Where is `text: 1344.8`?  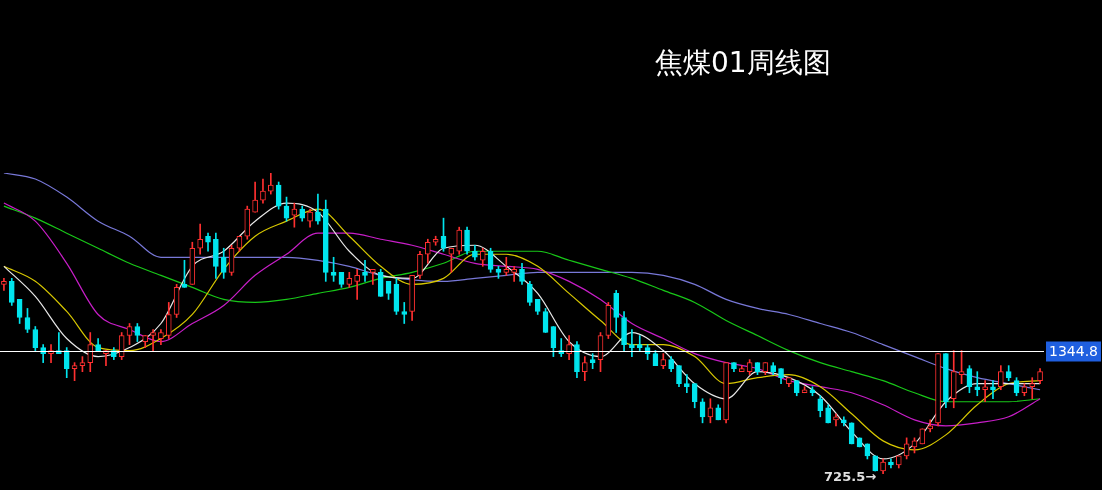 text: 1344.8 is located at coordinates (1073, 351).